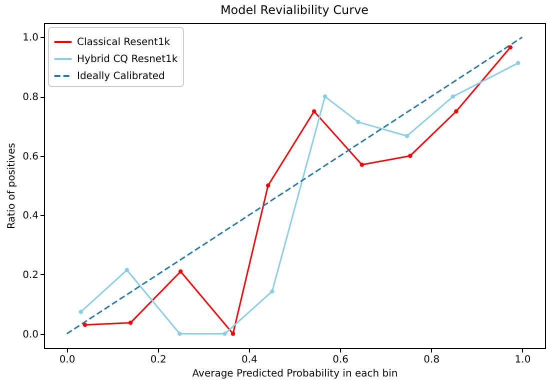  Describe the element at coordinates (250, 360) in the screenshot. I see `x-tick-label: 0.4` at that location.